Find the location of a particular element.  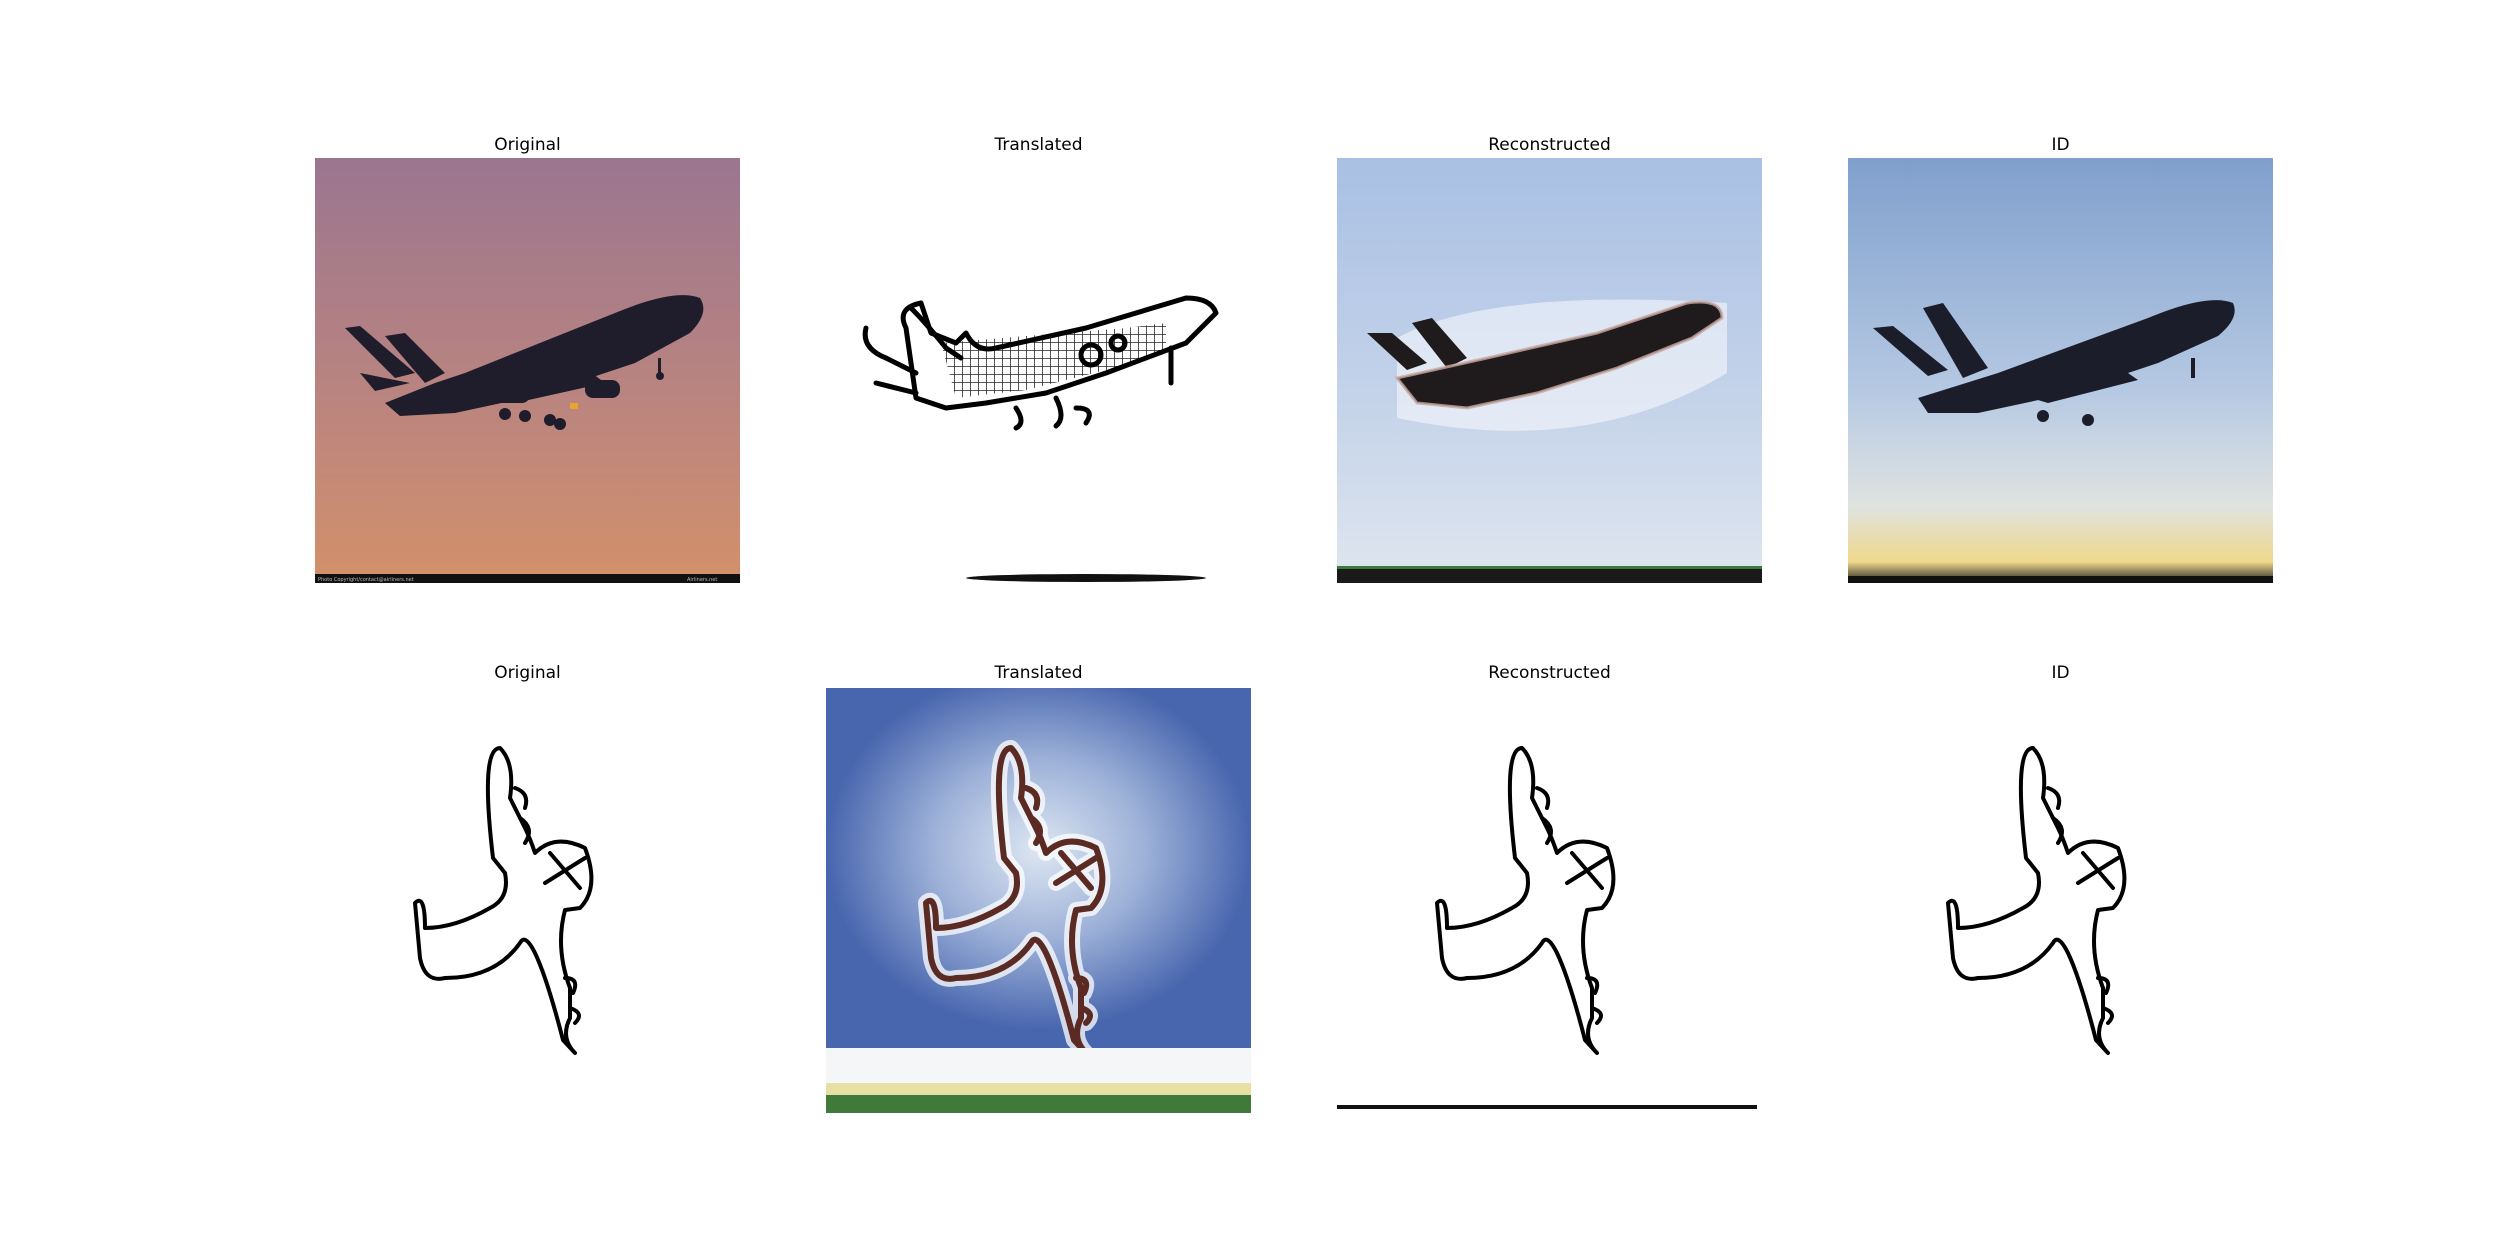

panel-title-translated-2: Translated is located at coordinates (1038, 673).